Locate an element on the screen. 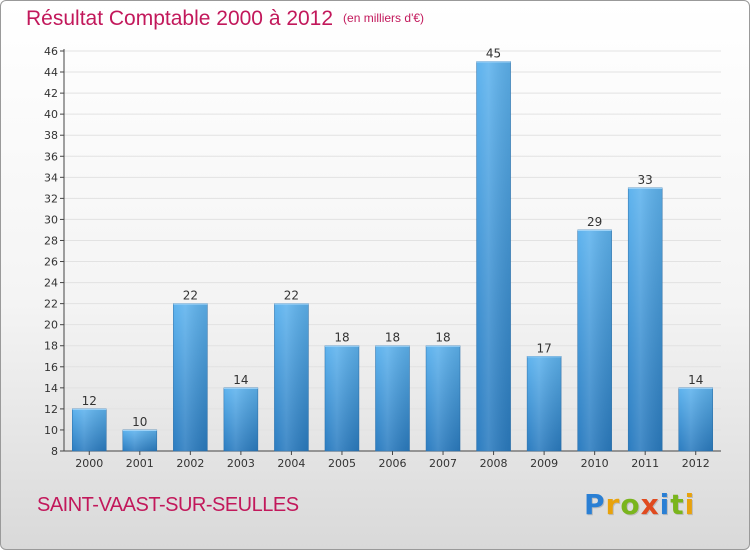  logo-letter: r is located at coordinates (613, 504).